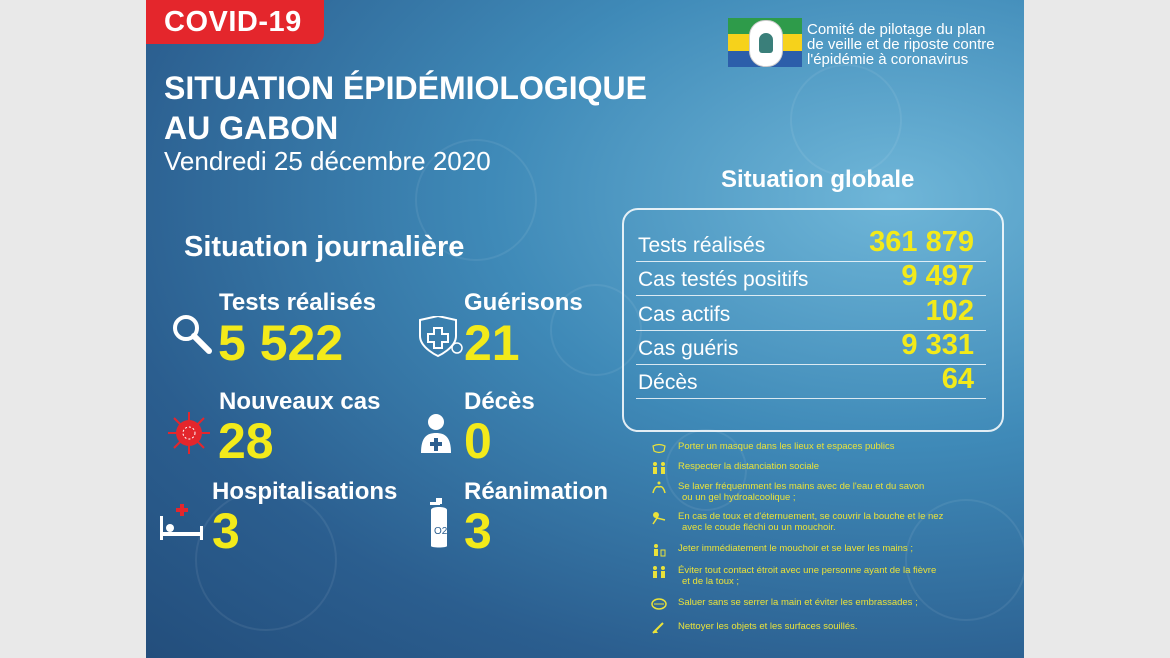  What do you see at coordinates (660, 550) in the screenshot?
I see `tissue-icon` at bounding box center [660, 550].